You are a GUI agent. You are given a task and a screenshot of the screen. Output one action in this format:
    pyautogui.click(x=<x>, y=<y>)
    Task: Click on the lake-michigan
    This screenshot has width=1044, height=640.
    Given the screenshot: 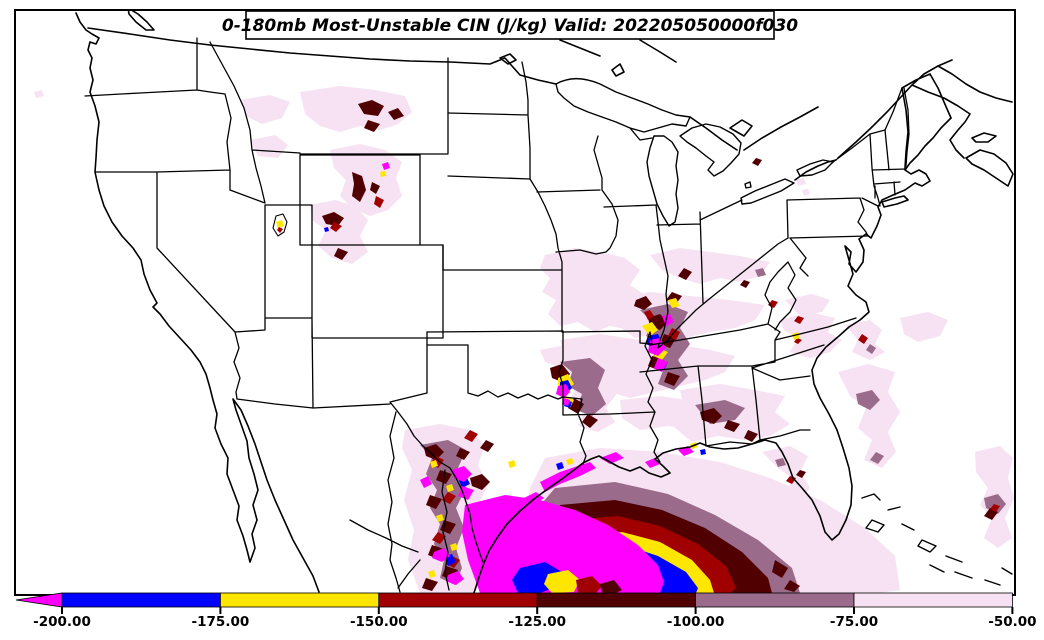 What is the action you would take?
    pyautogui.click(x=662, y=181)
    